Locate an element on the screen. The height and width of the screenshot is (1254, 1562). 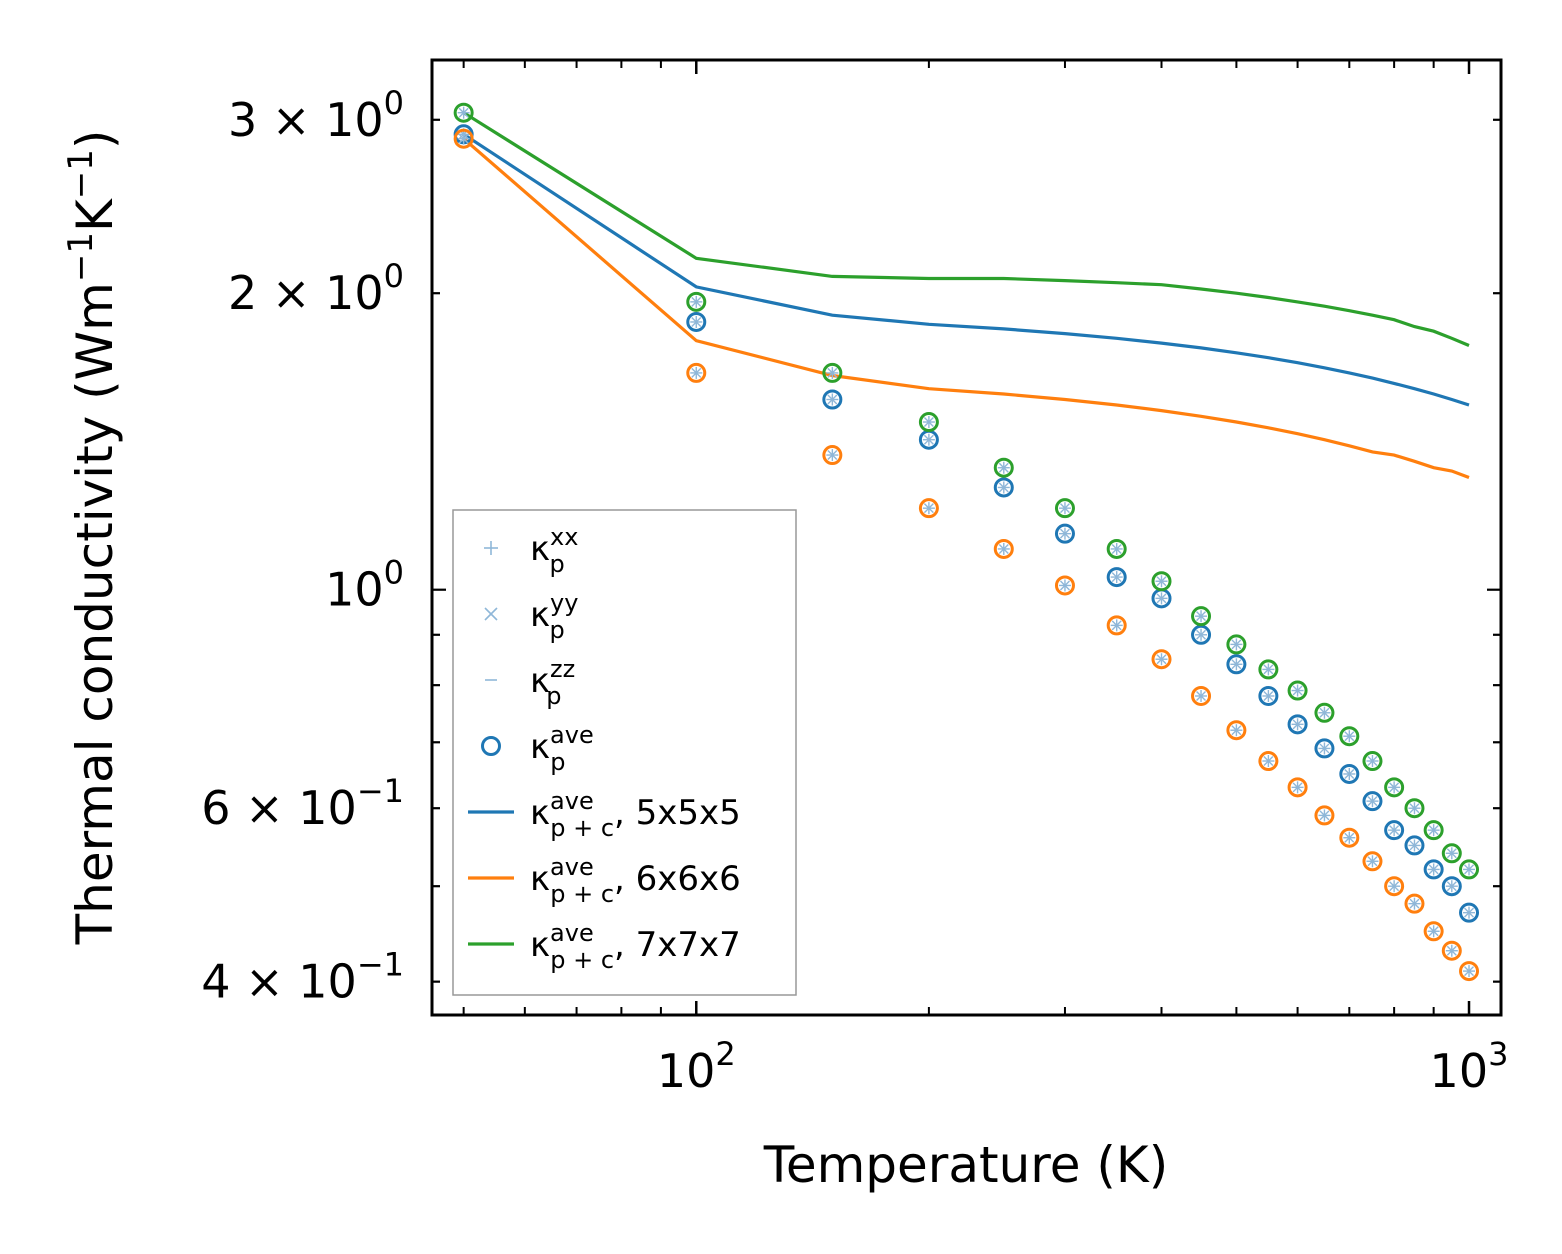
legend-label: κxx p is located at coordinates (554, 550).